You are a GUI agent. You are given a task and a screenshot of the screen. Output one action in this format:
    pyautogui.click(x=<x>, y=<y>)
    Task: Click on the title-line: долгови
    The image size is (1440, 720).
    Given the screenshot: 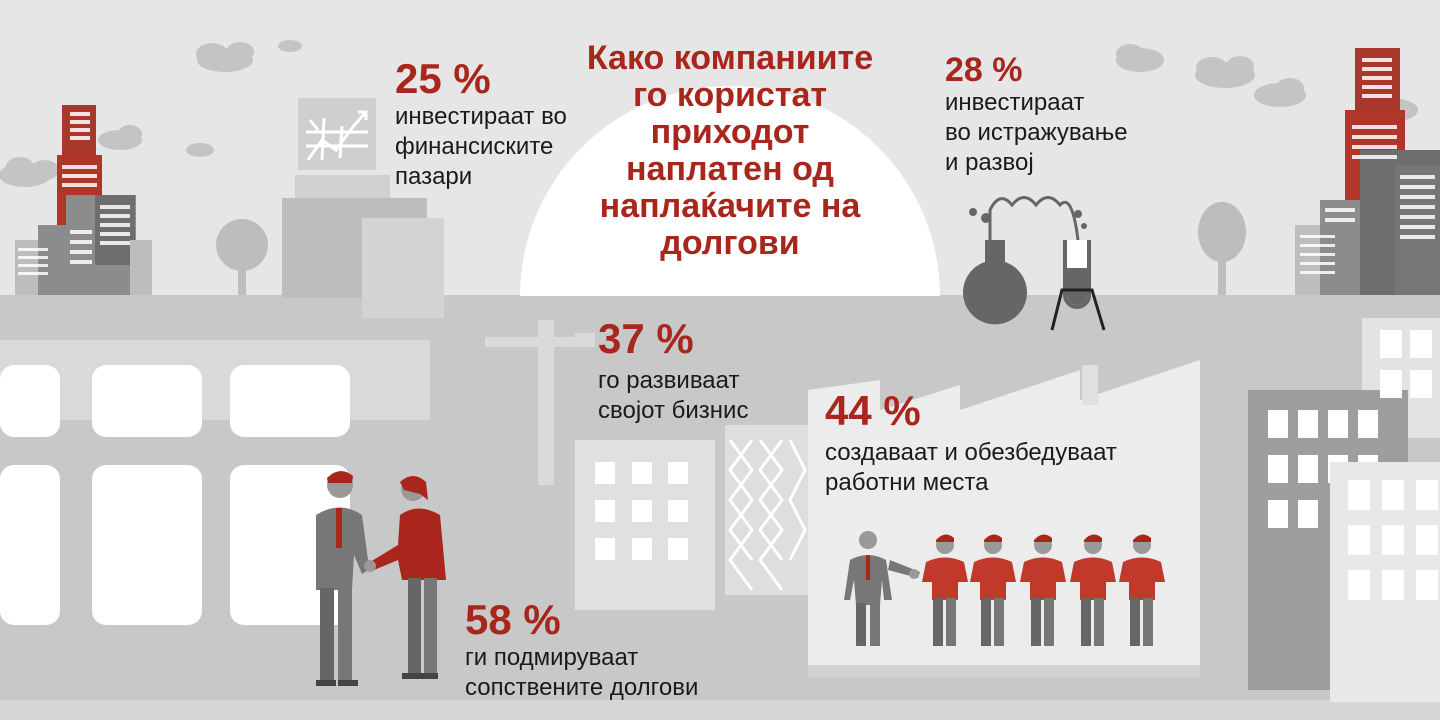 What is the action you would take?
    pyautogui.click(x=730, y=243)
    